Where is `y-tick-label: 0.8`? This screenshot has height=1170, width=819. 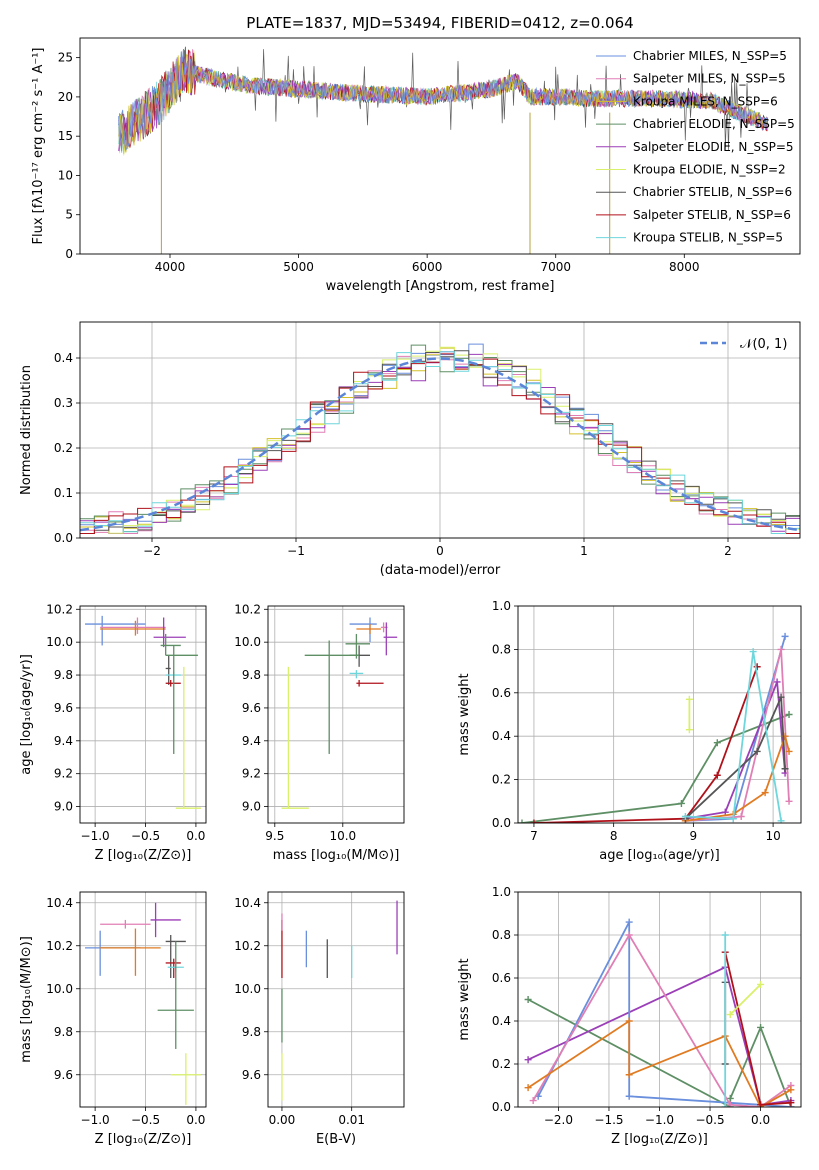
y-tick-label: 0.8 is located at coordinates (501, 649).